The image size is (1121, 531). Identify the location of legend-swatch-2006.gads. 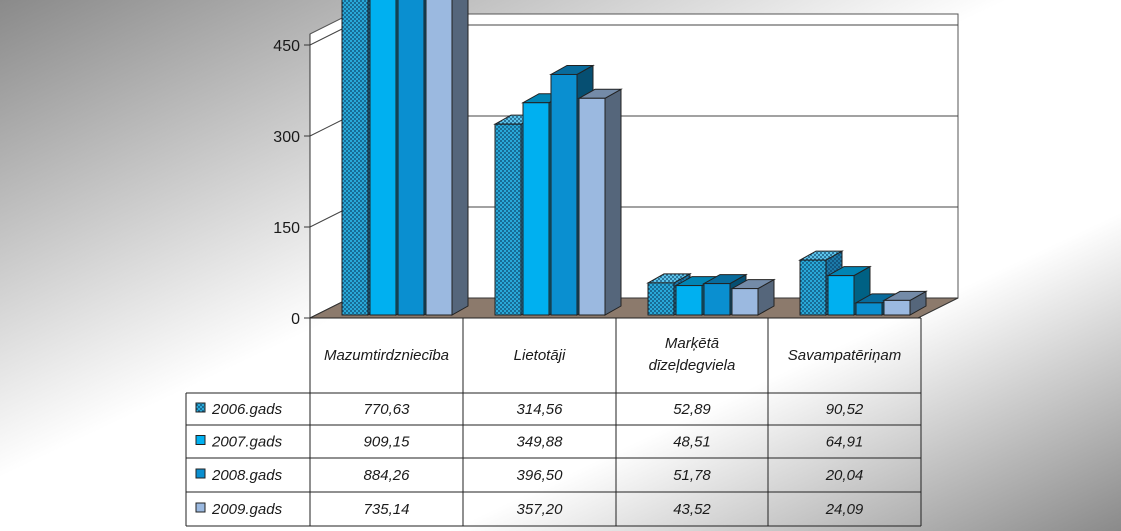
(200, 407).